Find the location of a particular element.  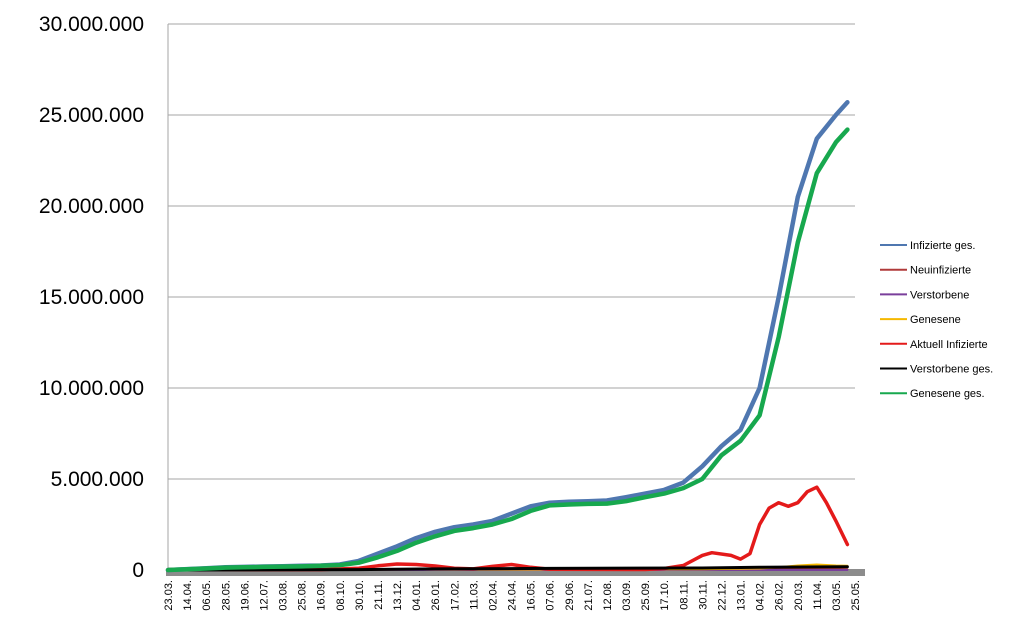

x-tick-label: 02.04. is located at coordinates (493, 595).